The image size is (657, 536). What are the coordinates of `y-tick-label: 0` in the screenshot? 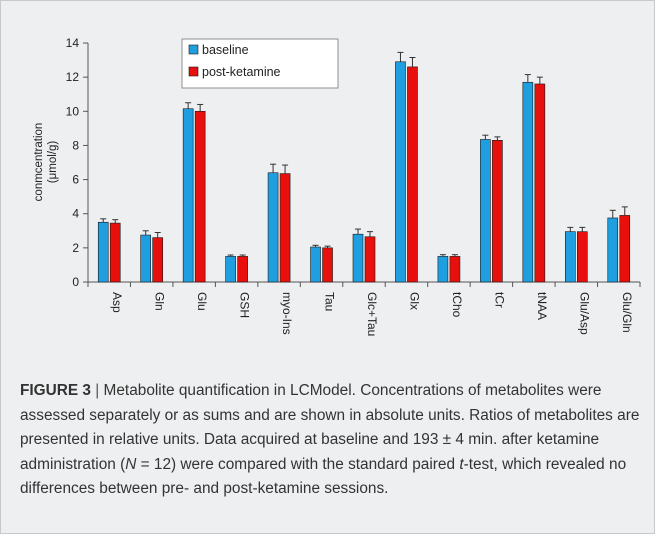 It's located at (75, 282).